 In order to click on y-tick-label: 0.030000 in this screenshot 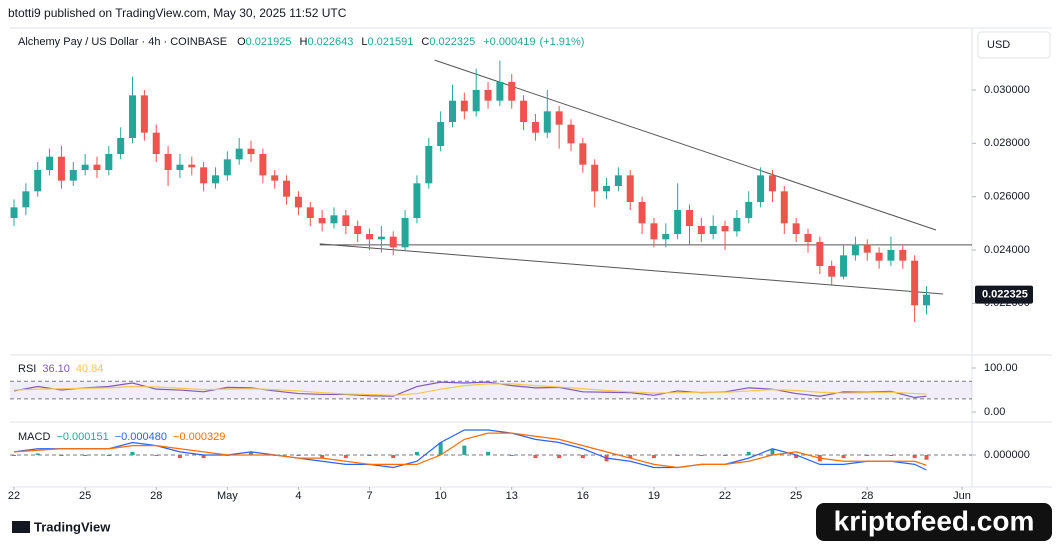, I will do `click(1007, 90)`.